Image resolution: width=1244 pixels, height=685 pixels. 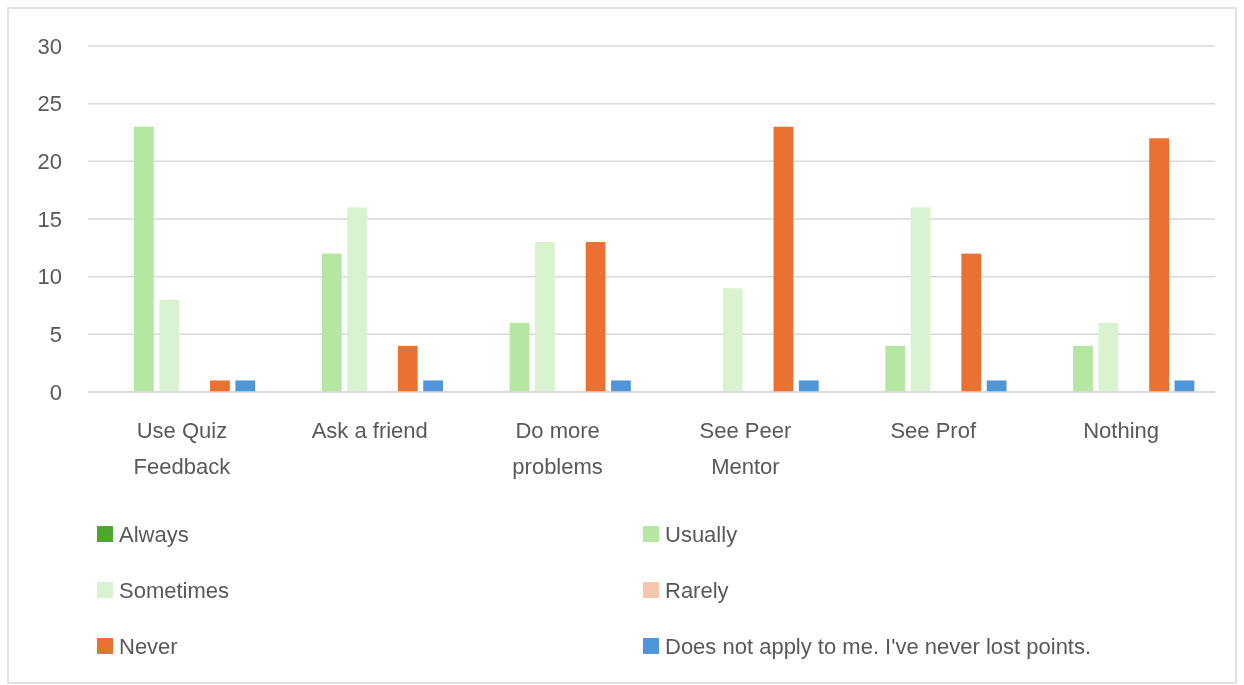 I want to click on y-tick-label: 25, so click(x=49, y=104).